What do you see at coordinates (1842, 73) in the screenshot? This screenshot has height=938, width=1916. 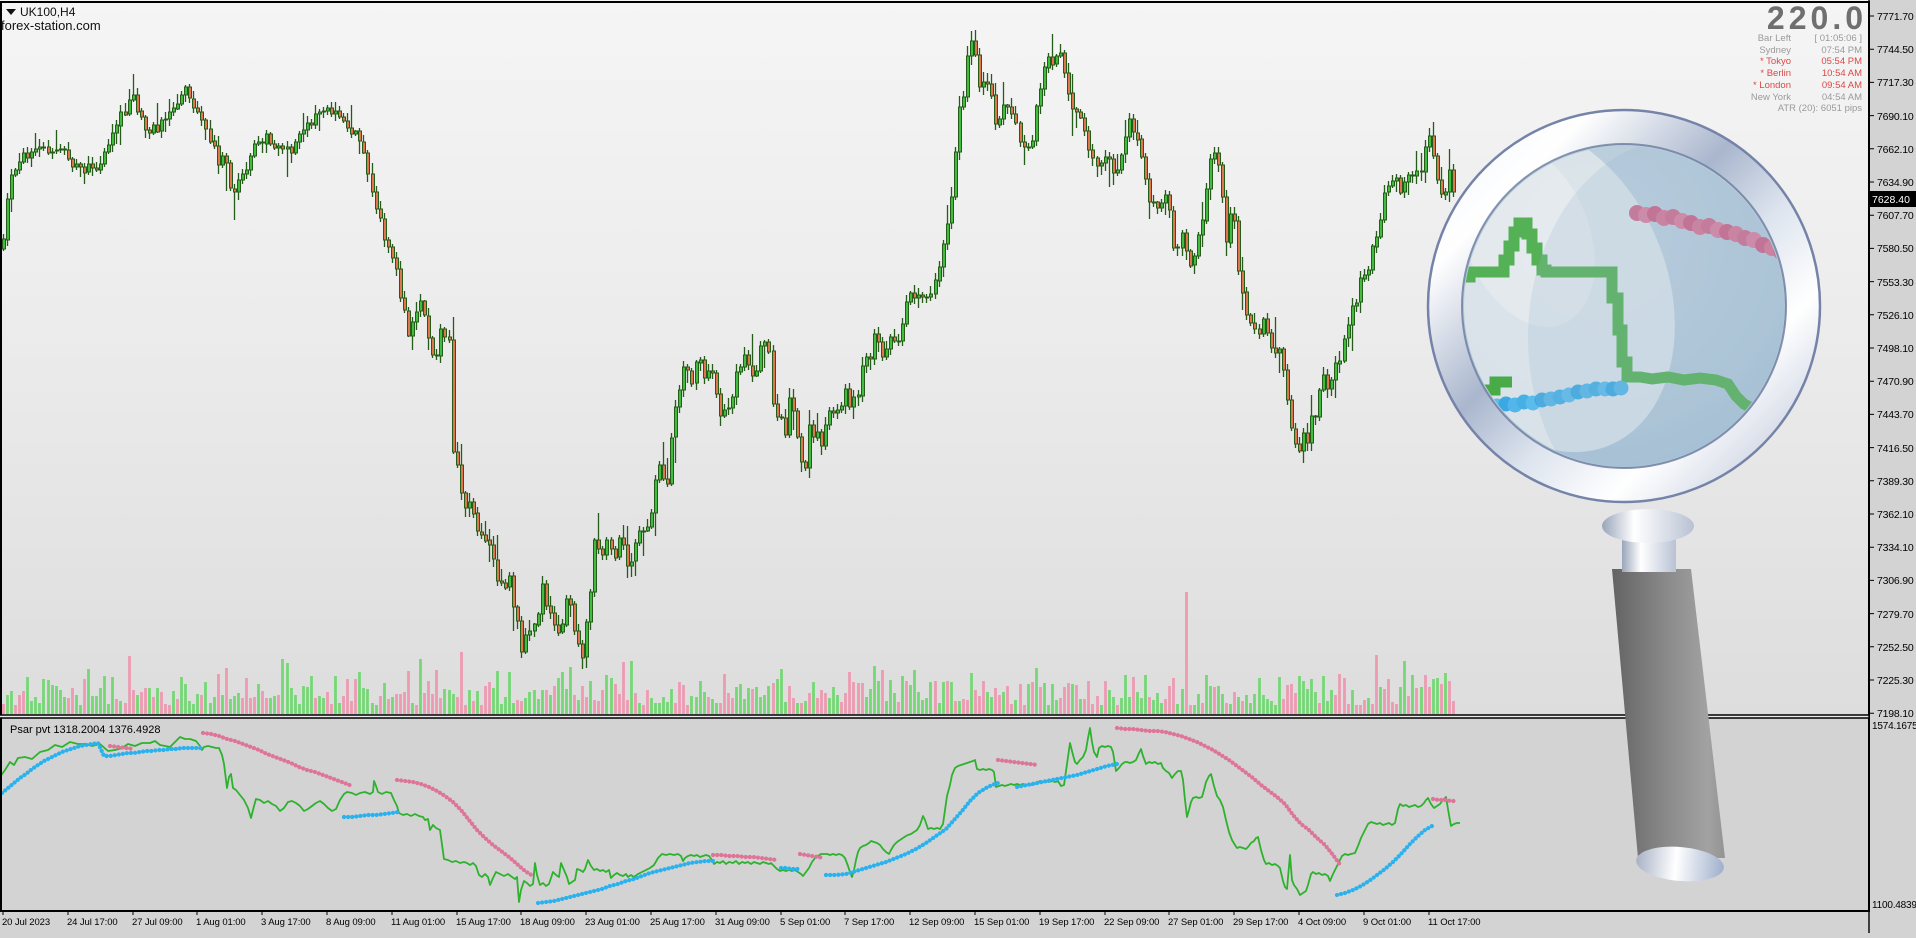 I see `svg-text: 10:54 AM` at bounding box center [1842, 73].